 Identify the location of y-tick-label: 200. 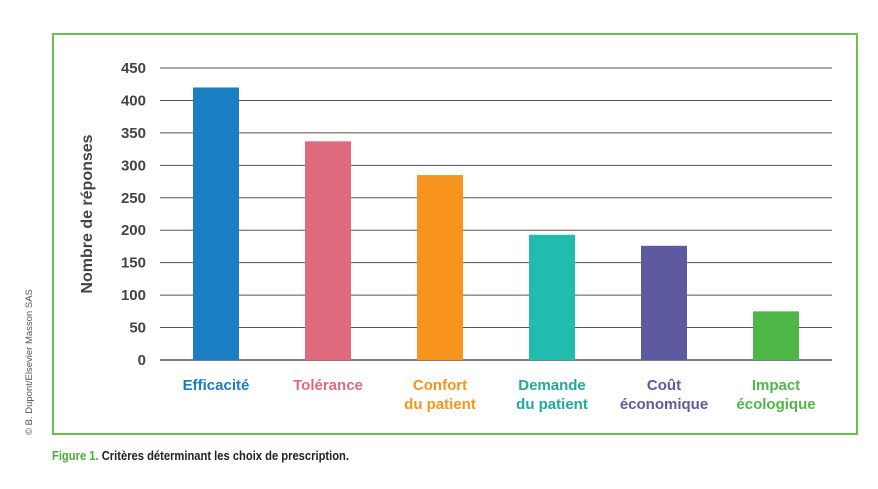
(133, 230).